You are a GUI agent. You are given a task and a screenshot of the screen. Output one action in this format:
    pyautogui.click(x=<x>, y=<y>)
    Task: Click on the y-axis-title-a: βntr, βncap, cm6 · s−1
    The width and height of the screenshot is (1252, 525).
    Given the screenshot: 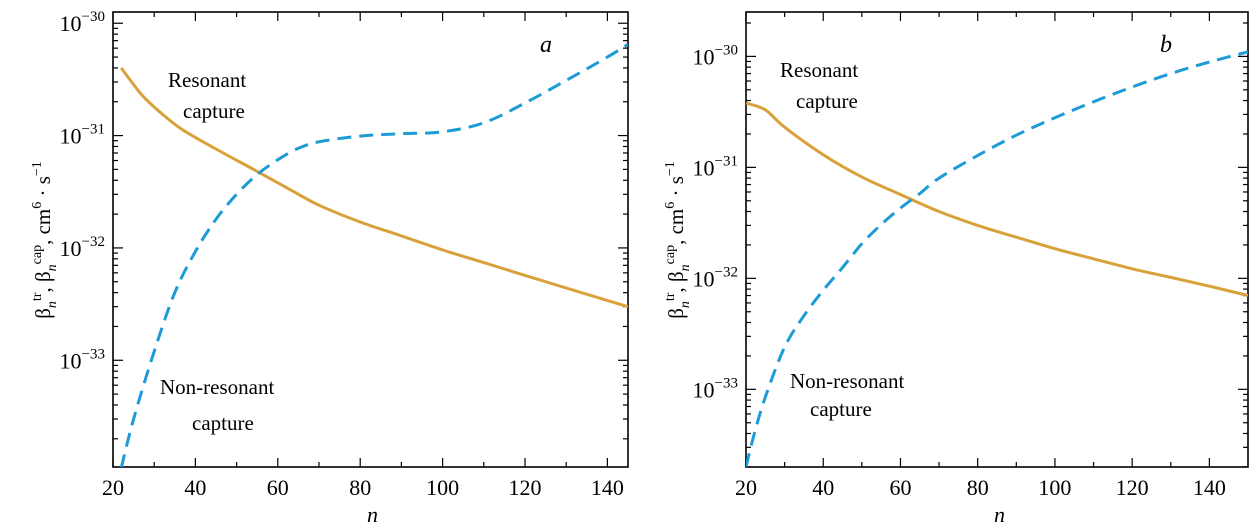 What is the action you would take?
    pyautogui.click(x=45, y=240)
    